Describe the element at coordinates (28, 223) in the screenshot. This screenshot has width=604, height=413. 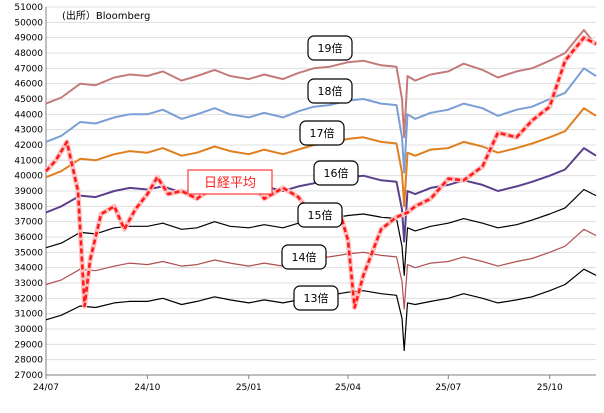
I see `y-tick-label: 37000` at that location.